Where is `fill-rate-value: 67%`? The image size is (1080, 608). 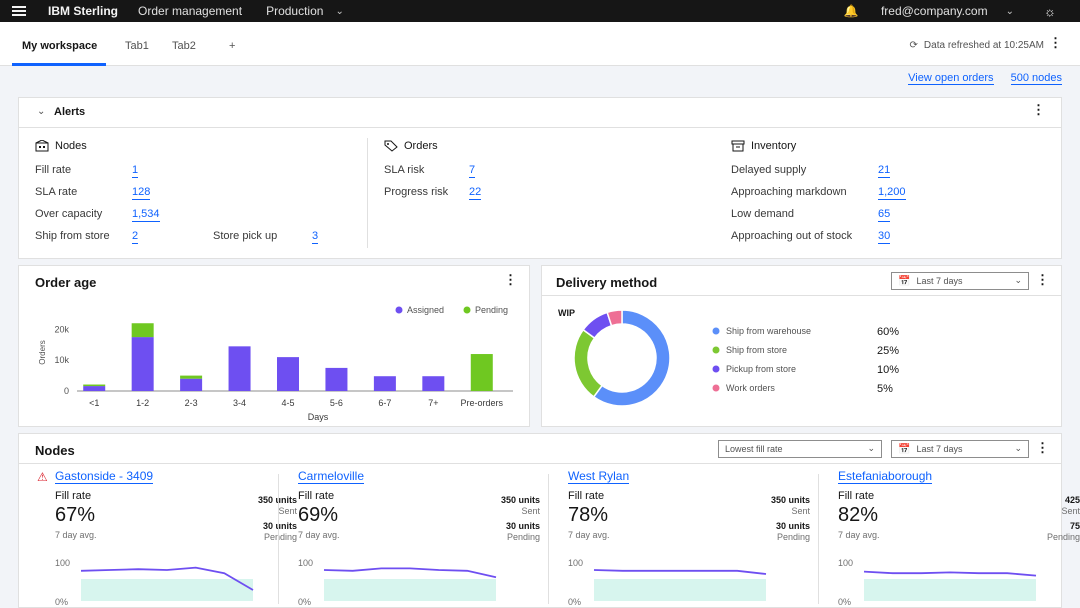 fill-rate-value: 67% is located at coordinates (75, 515).